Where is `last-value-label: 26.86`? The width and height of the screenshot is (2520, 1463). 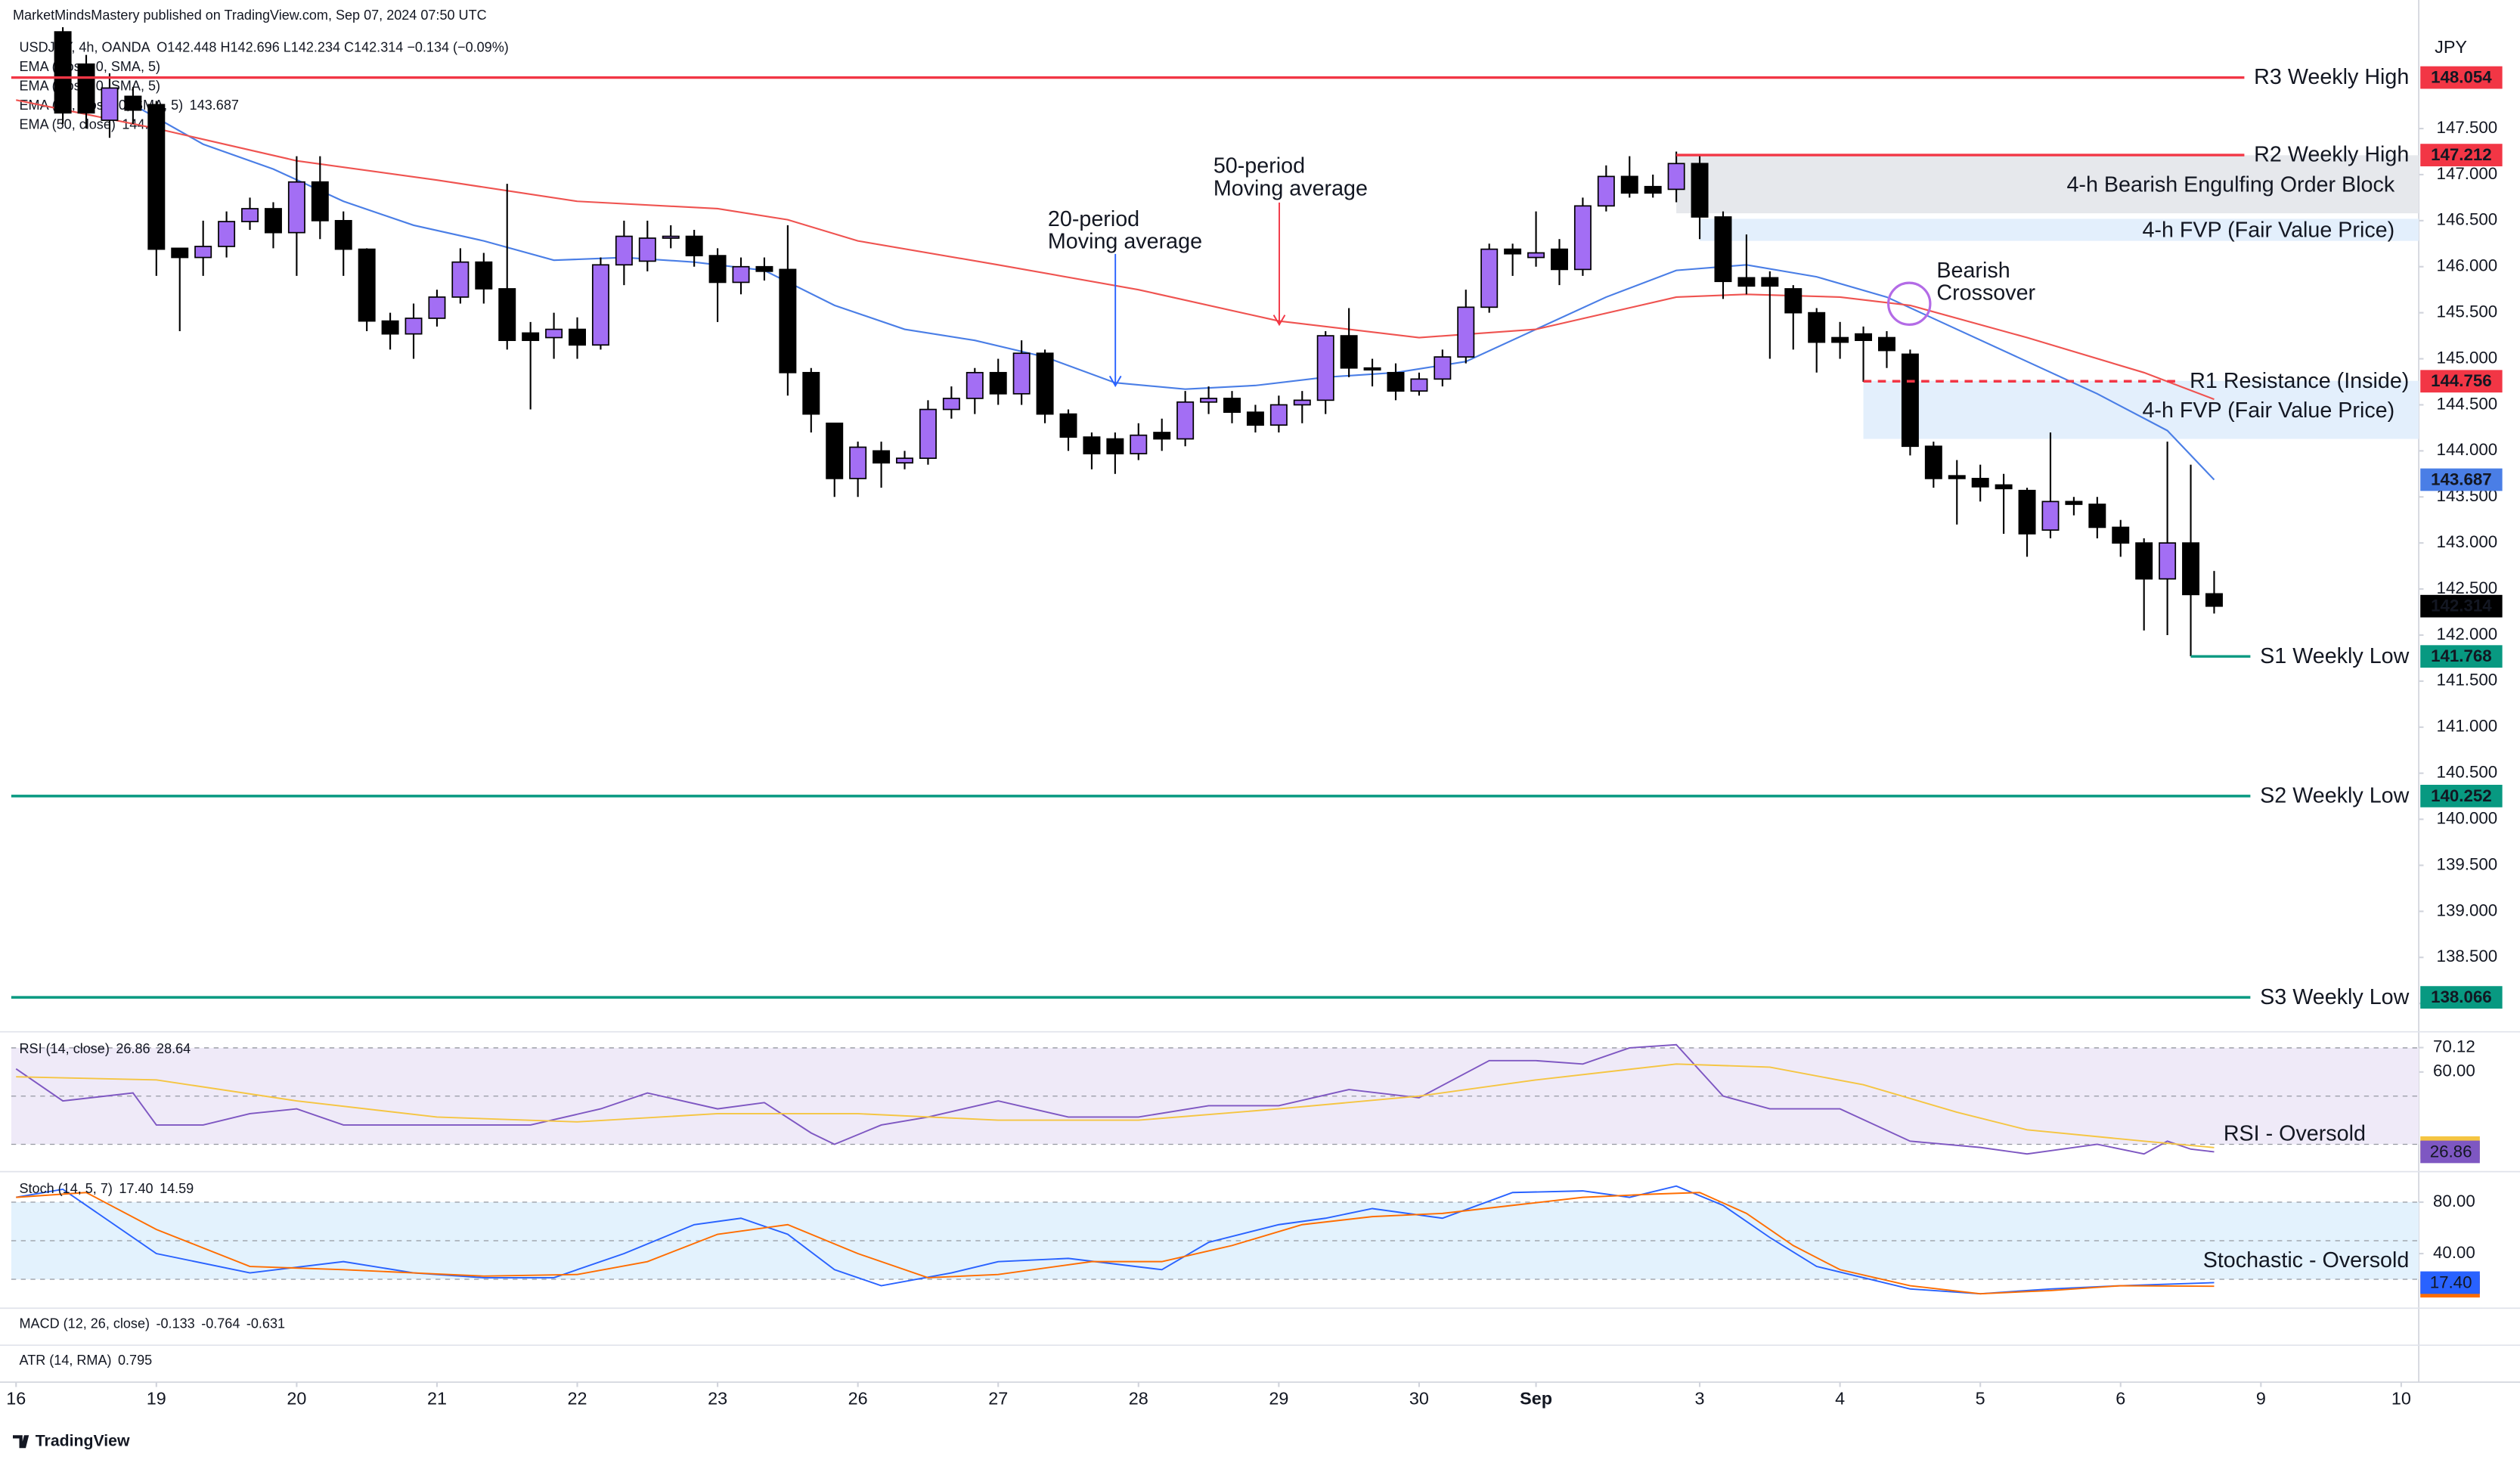
last-value-label: 26.86 is located at coordinates (2451, 1151).